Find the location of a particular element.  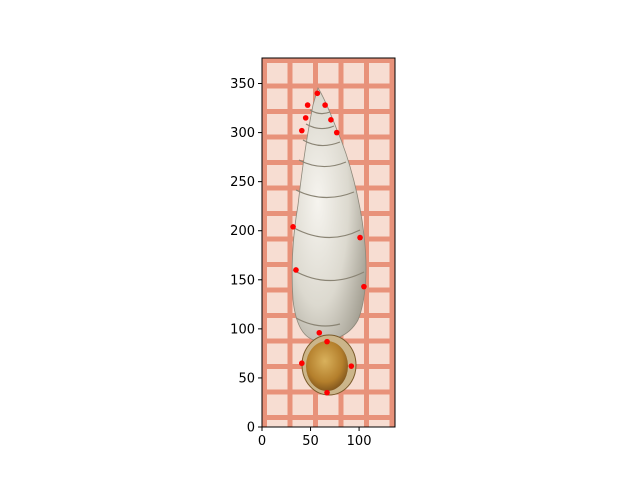

y-tick-label: 350 is located at coordinates (242, 84).